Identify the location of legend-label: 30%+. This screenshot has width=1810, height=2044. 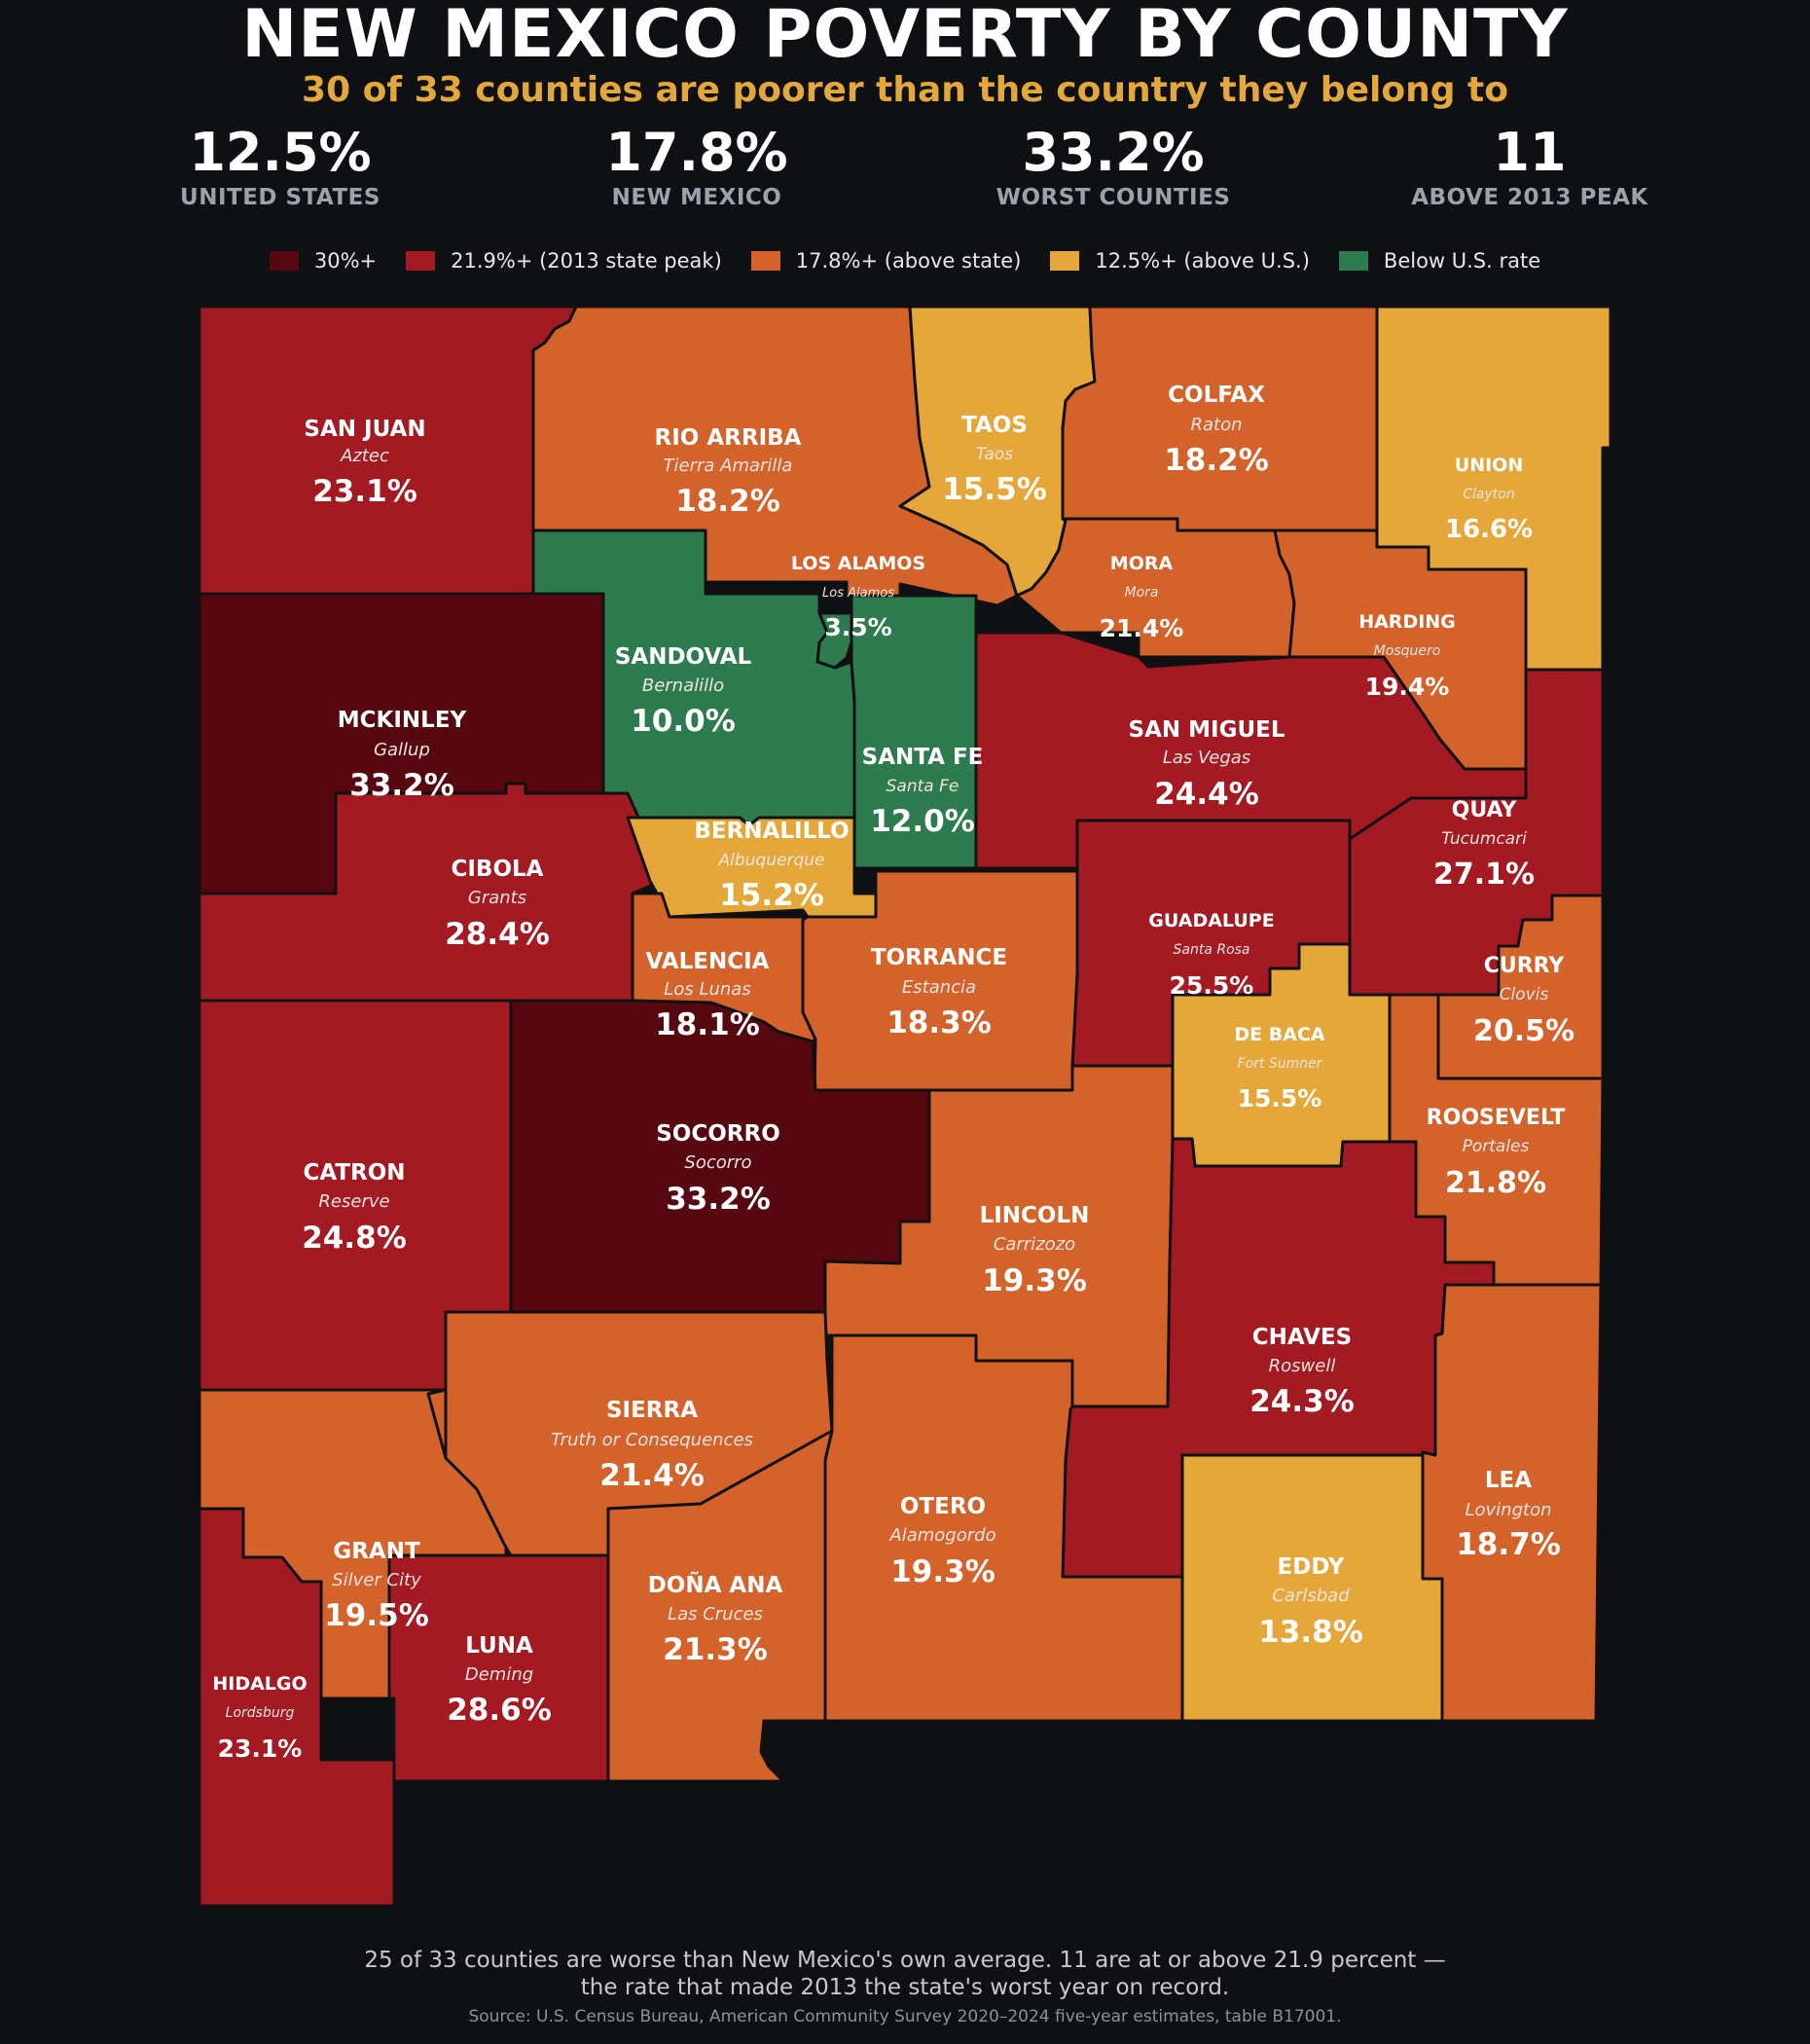
(346, 261).